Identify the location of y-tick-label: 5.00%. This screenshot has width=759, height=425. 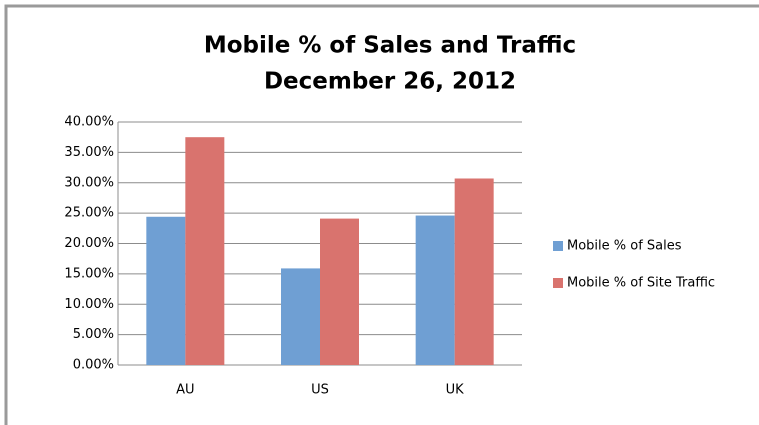
(93, 334).